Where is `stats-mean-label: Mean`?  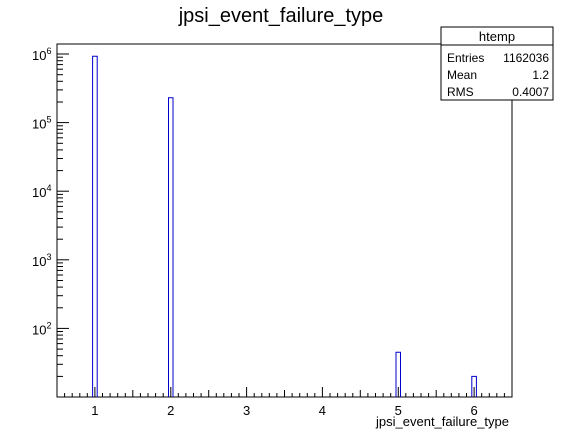 stats-mean-label: Mean is located at coordinates (462, 75).